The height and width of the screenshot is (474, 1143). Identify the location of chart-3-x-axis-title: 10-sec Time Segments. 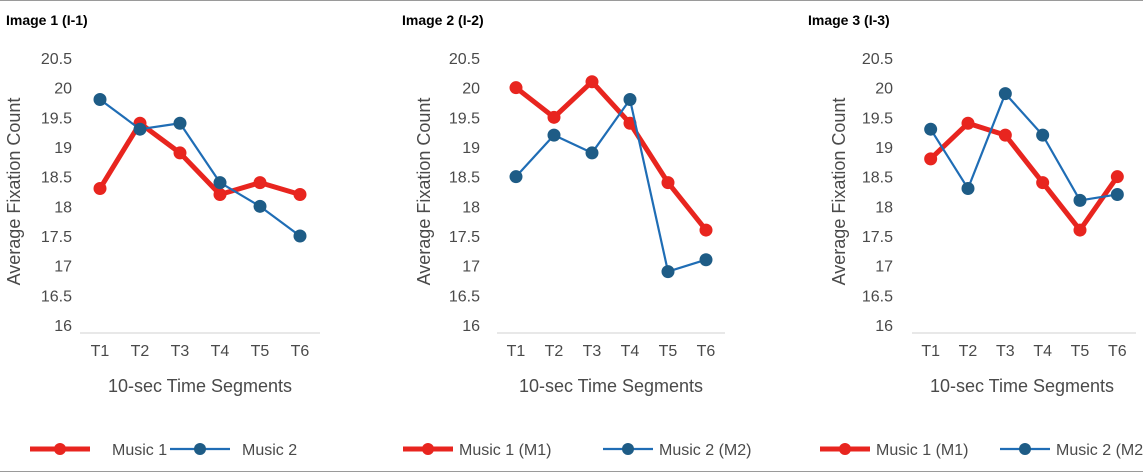
(1022, 386).